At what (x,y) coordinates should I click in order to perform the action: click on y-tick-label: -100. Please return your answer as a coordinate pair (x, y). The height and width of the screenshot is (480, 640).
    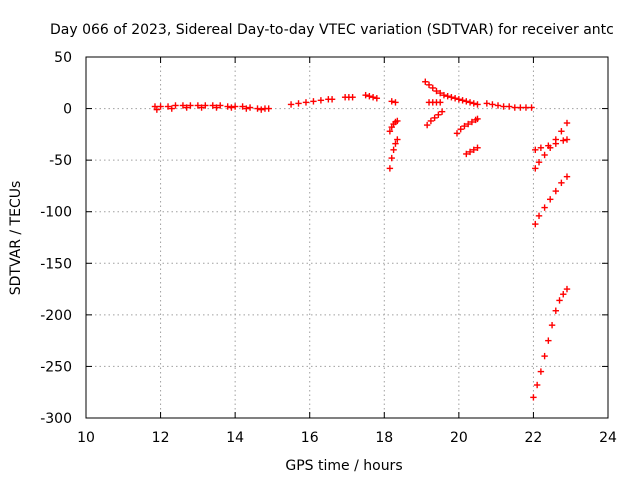
    Looking at the image, I should click on (56, 213).